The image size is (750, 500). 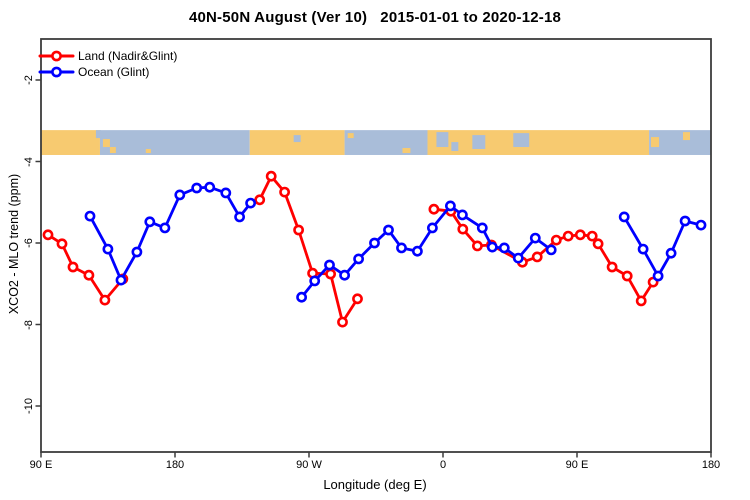 What do you see at coordinates (128, 56) in the screenshot?
I see `legend-label-land: Land (Nadir&Glint)` at bounding box center [128, 56].